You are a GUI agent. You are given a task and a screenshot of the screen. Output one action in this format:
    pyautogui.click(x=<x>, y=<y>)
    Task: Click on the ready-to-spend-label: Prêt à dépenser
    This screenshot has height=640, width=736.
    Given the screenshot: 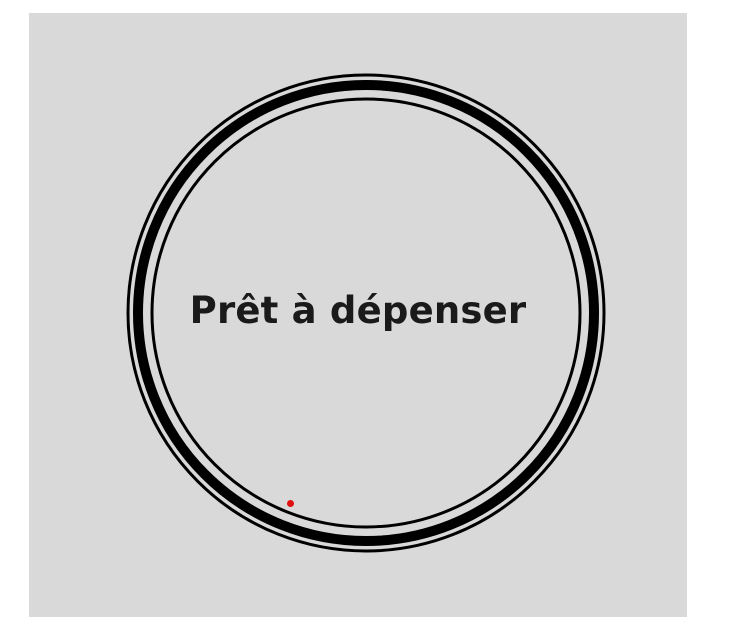 What is the action you would take?
    pyautogui.click(x=358, y=310)
    